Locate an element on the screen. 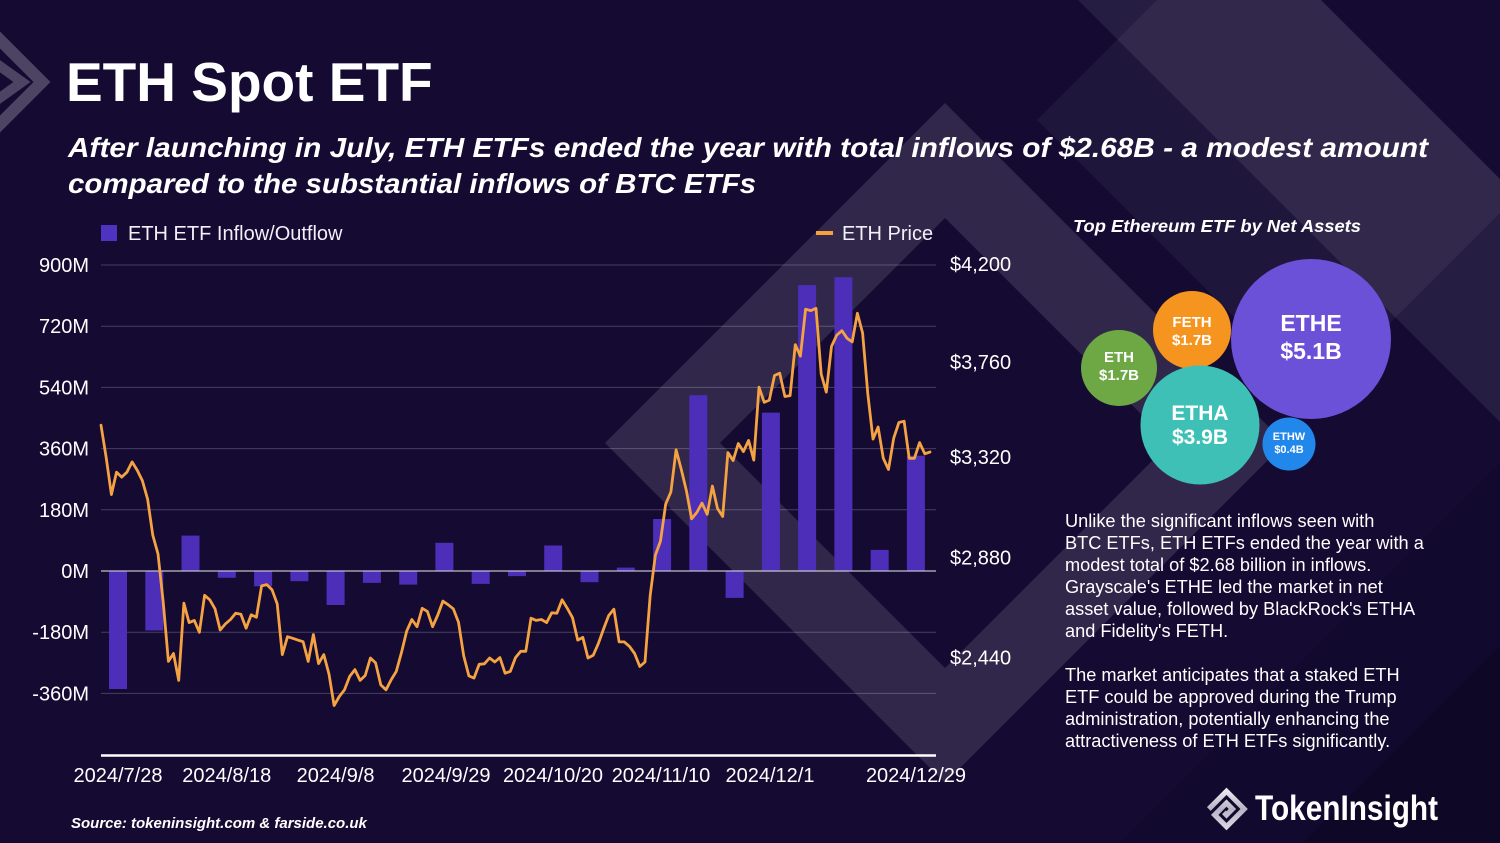 The width and height of the screenshot is (1500, 843). svg-text: -180M is located at coordinates (60, 633).